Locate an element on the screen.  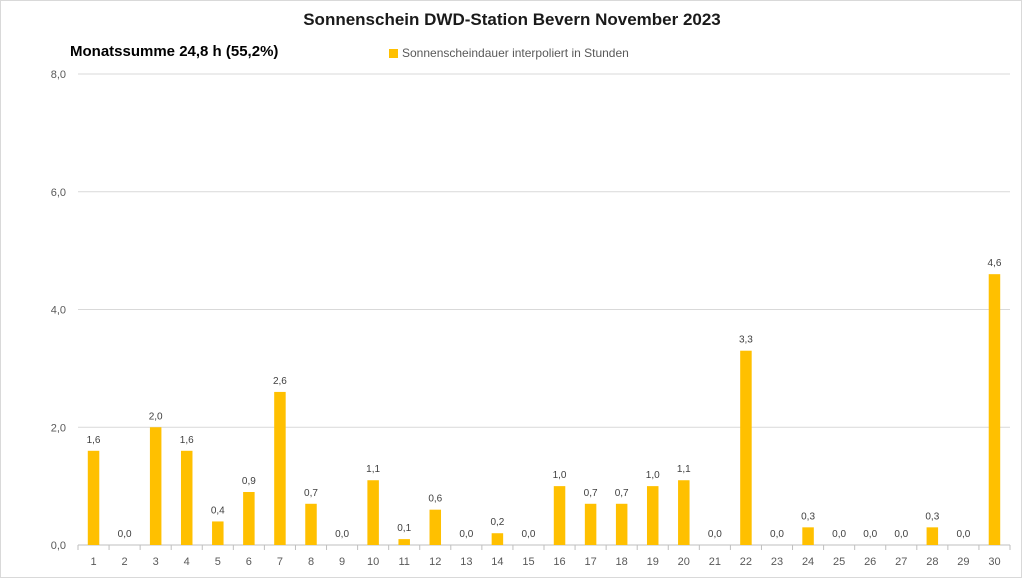
x-tick-label: 10 is located at coordinates (373, 562).